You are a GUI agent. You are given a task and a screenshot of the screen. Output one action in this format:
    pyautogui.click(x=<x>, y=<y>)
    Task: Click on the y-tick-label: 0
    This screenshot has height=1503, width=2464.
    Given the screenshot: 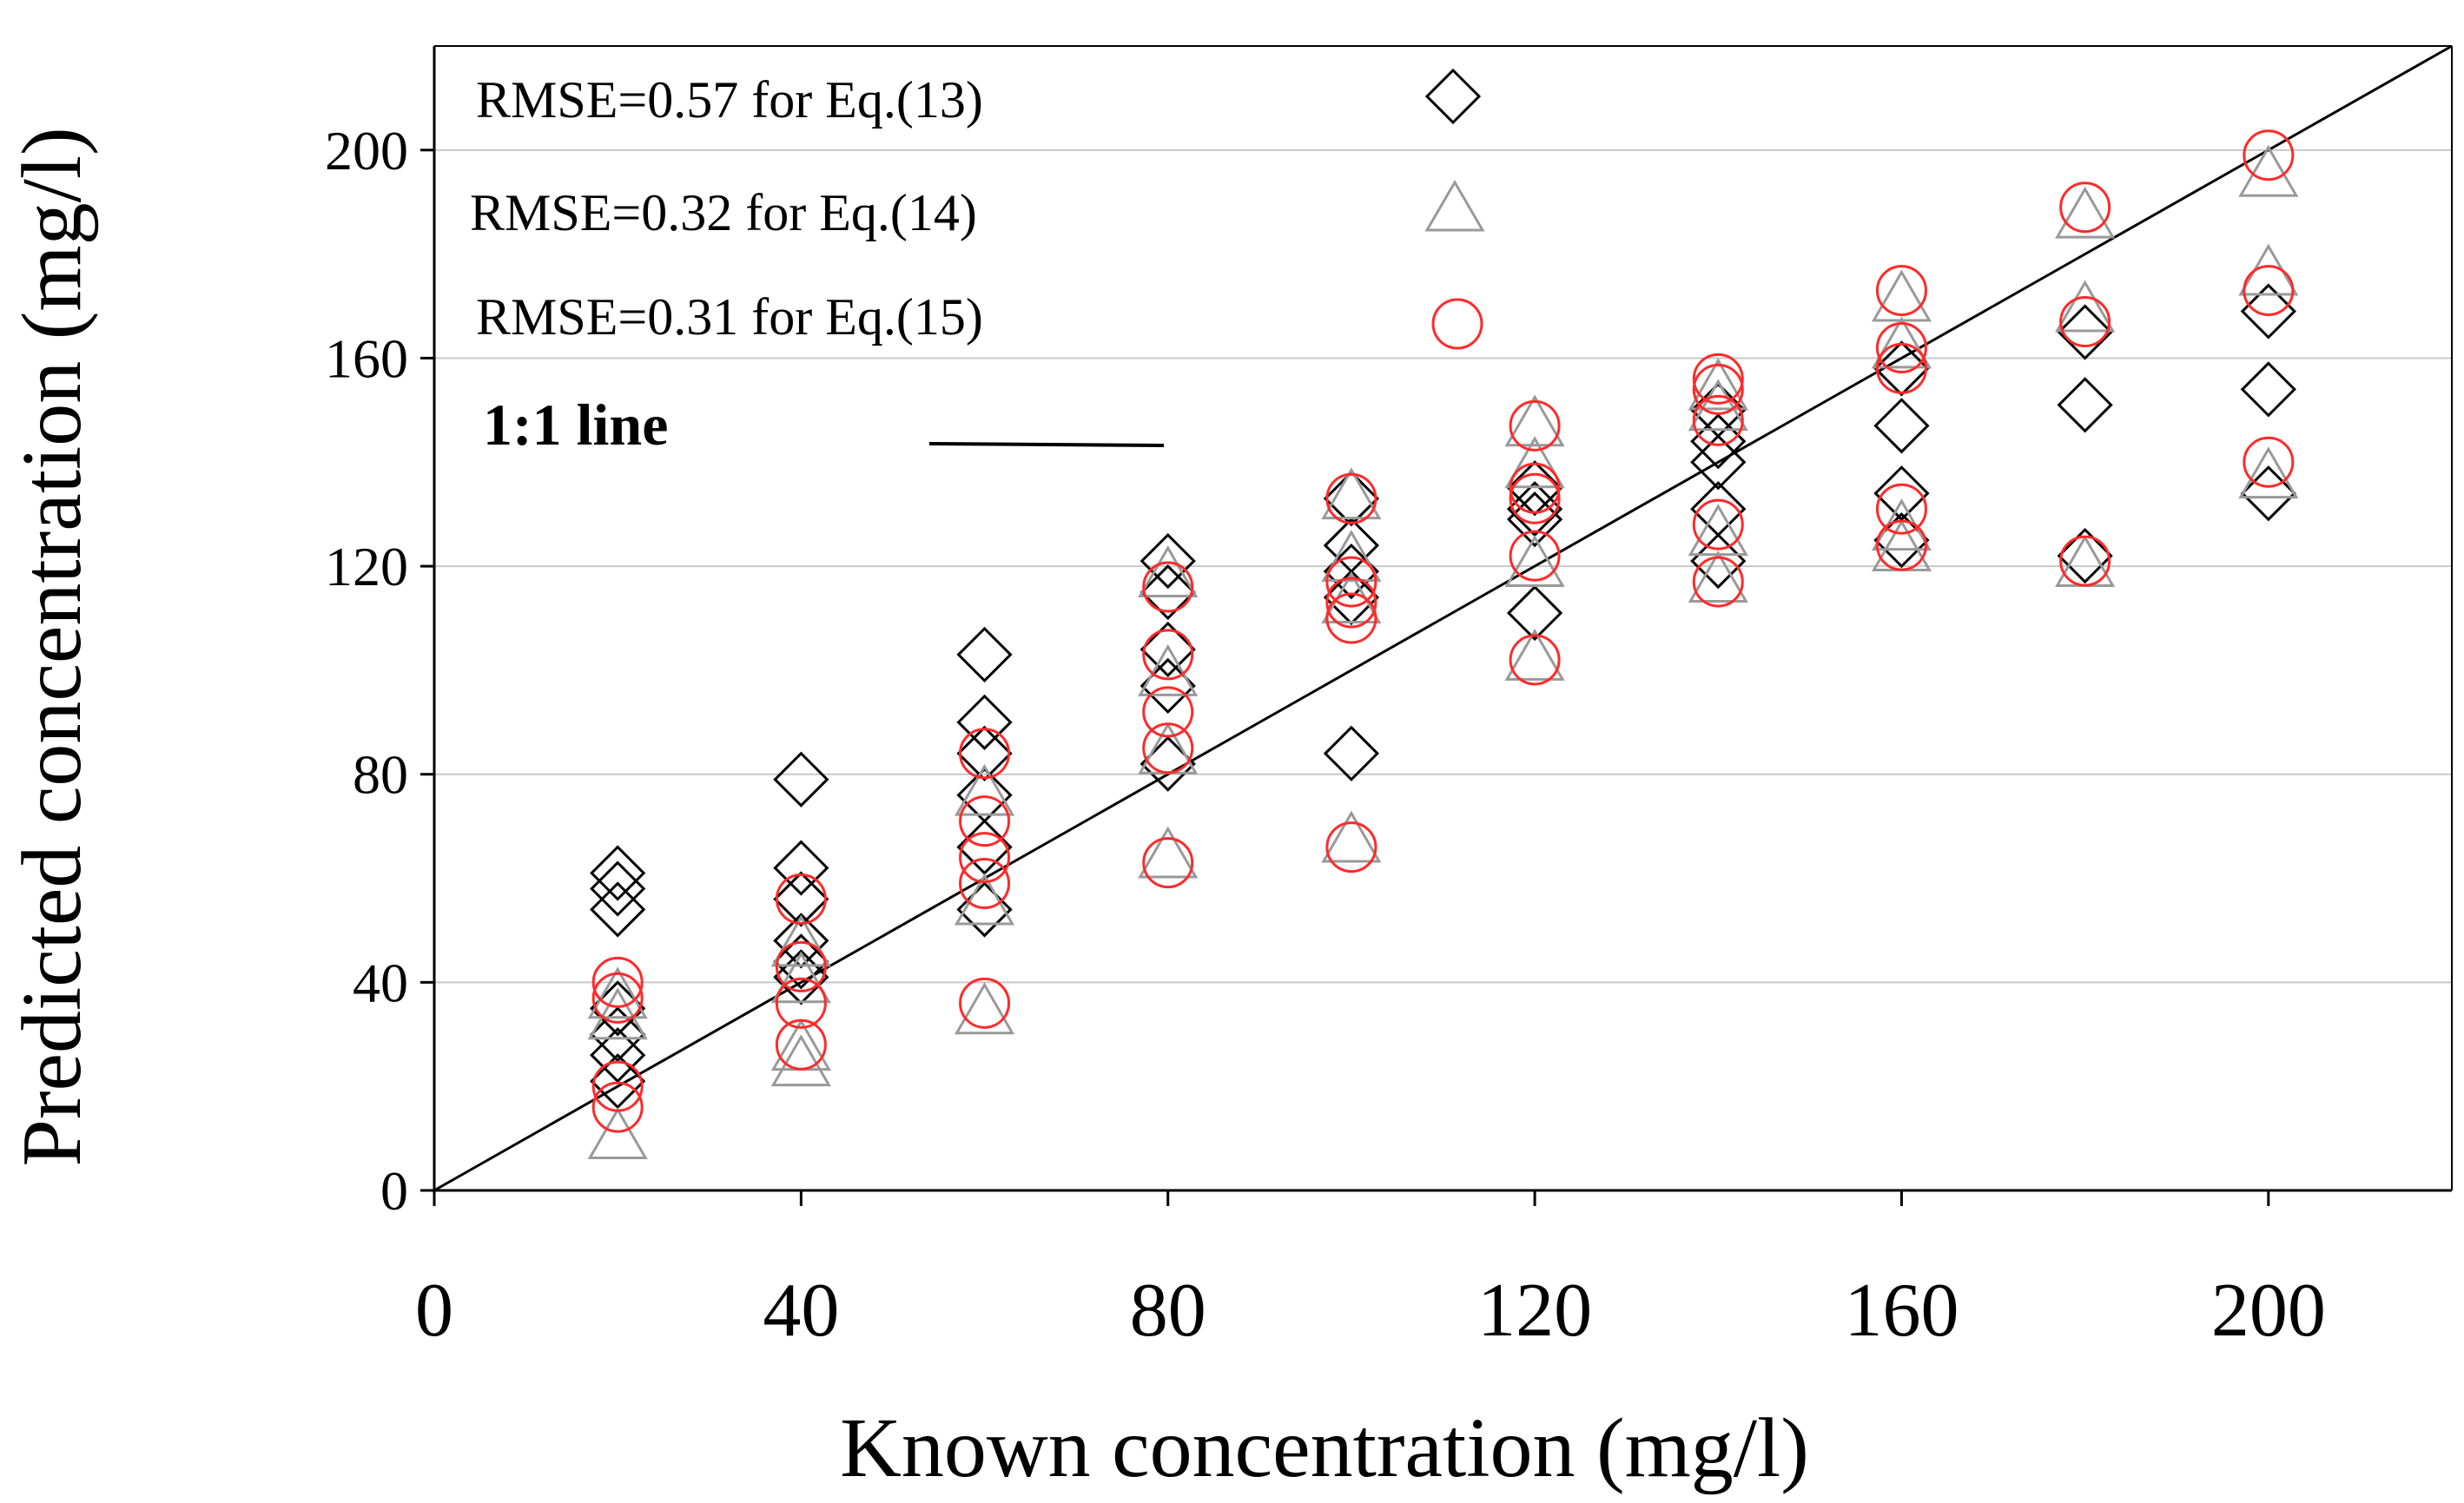 What is the action you would take?
    pyautogui.click(x=394, y=1191)
    